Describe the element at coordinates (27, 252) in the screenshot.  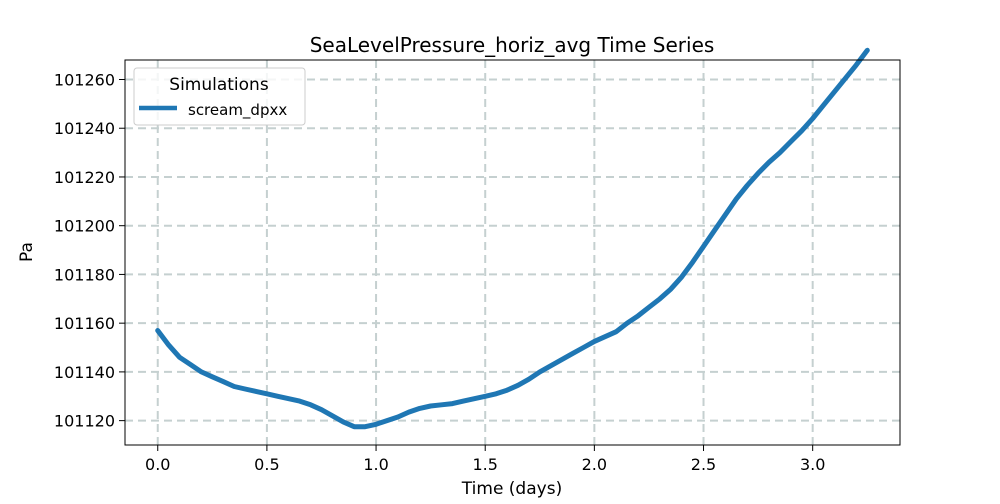
I see `y-axis-label: Pa` at that location.